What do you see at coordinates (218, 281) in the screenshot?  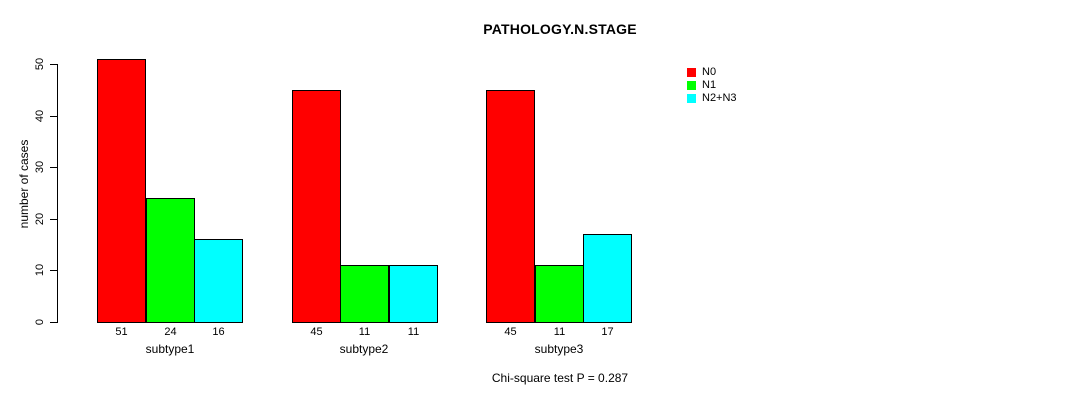 I see `bar-N2+N3-subtype1` at bounding box center [218, 281].